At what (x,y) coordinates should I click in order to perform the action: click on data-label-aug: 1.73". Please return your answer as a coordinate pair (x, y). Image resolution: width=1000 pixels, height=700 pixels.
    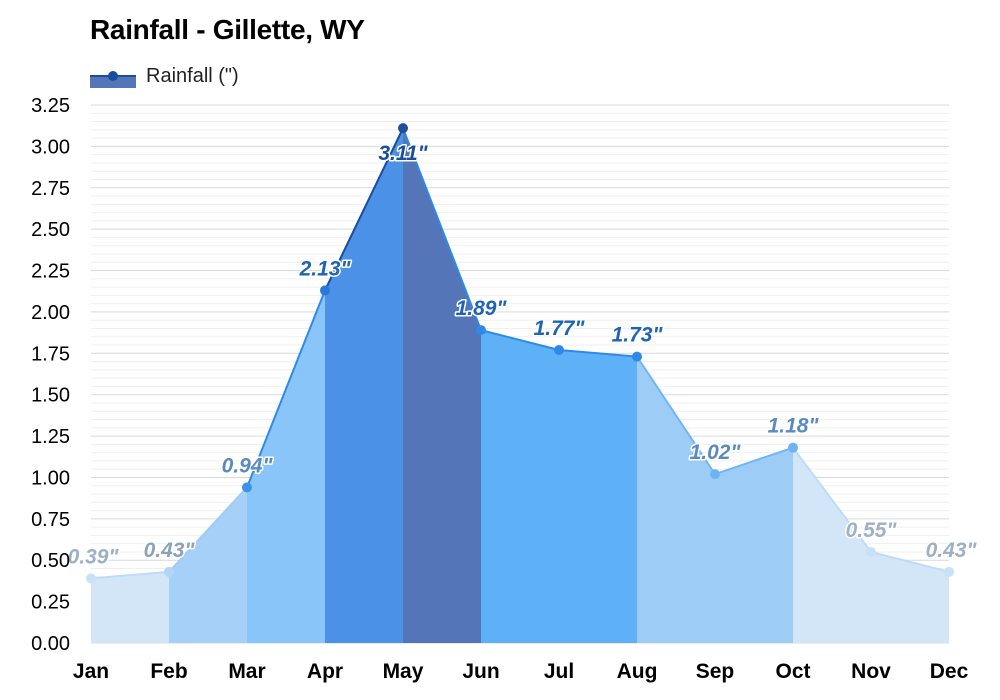
    Looking at the image, I should click on (638, 335).